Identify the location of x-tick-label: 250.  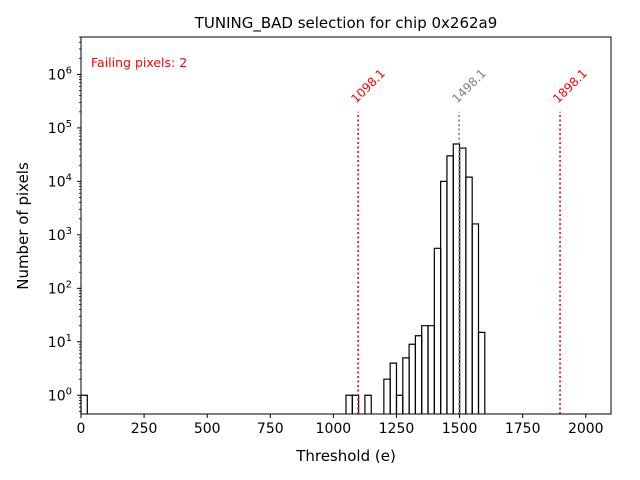
(144, 429).